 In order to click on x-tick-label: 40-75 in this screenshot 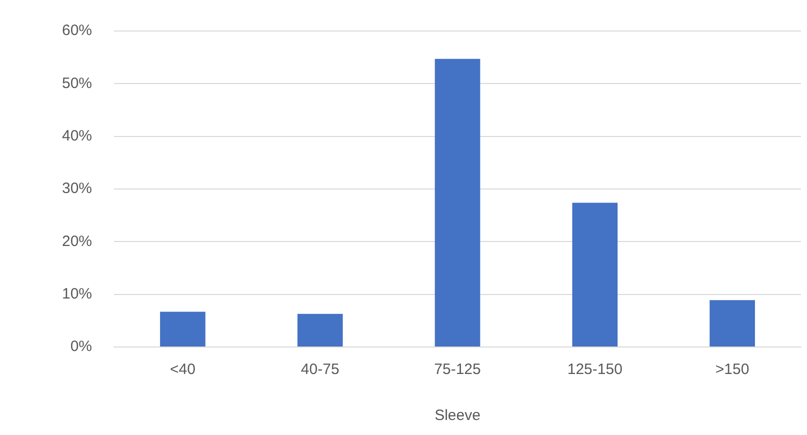, I will do `click(320, 369)`.